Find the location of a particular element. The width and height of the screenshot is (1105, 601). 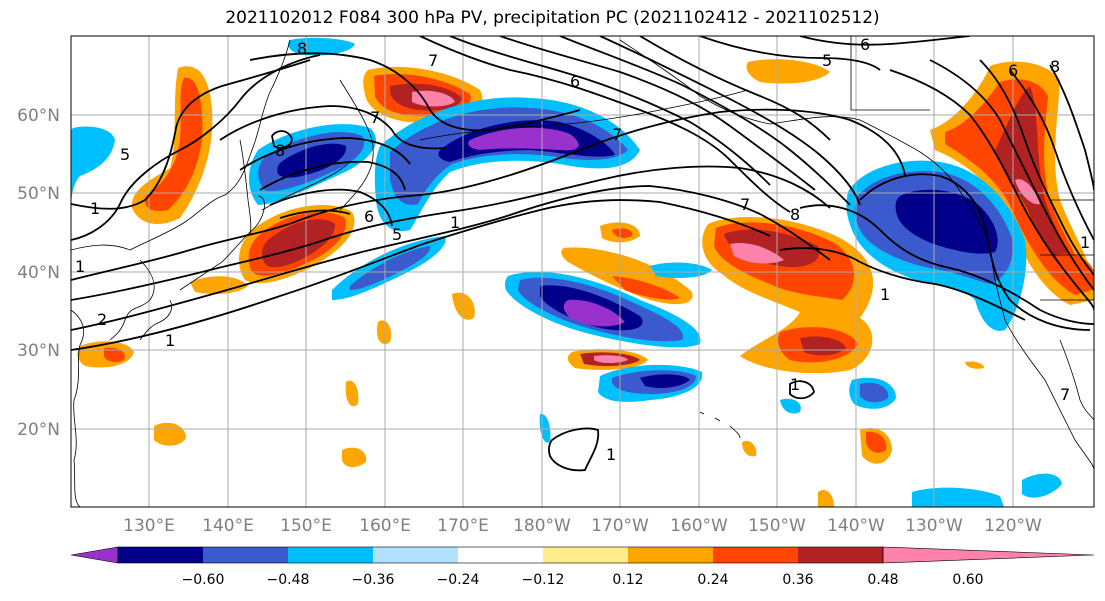

state-border is located at coordinates (972, 168).